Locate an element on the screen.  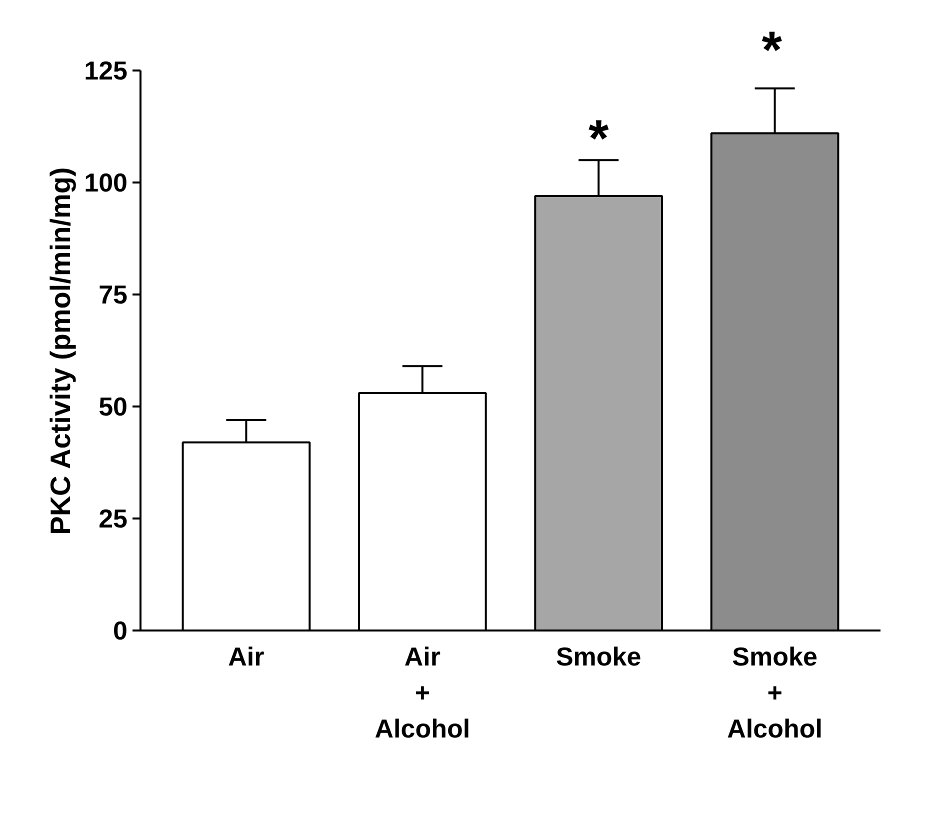
x-tick-label: Air is located at coordinates (246, 657).